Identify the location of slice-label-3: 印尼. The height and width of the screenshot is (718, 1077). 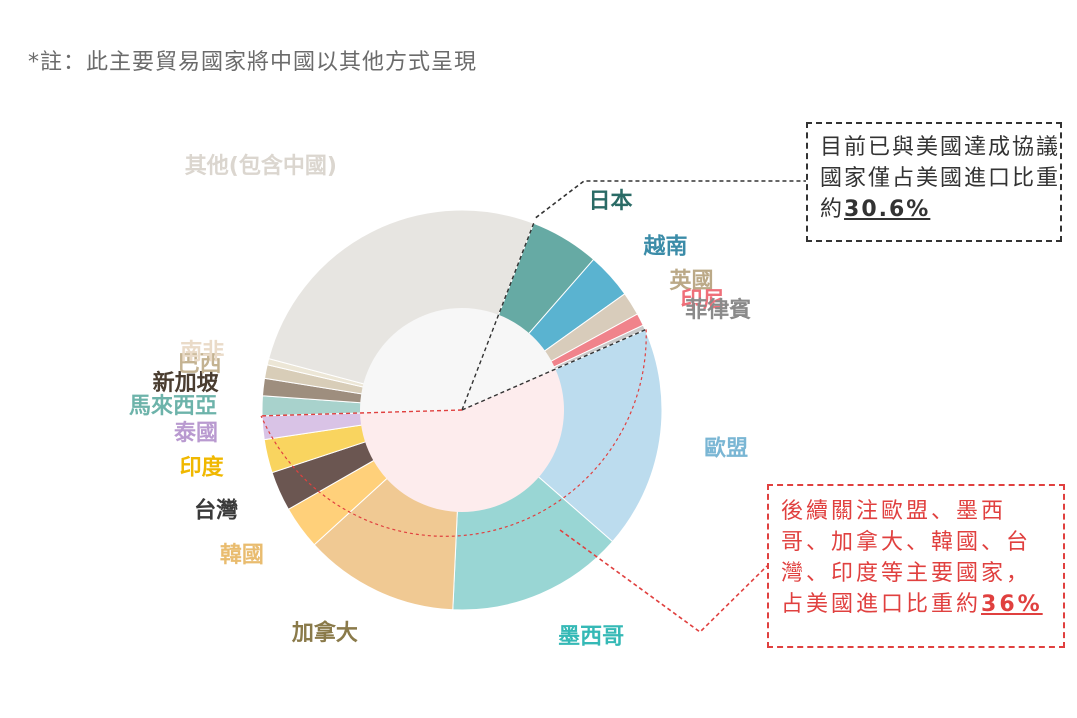
(703, 300).